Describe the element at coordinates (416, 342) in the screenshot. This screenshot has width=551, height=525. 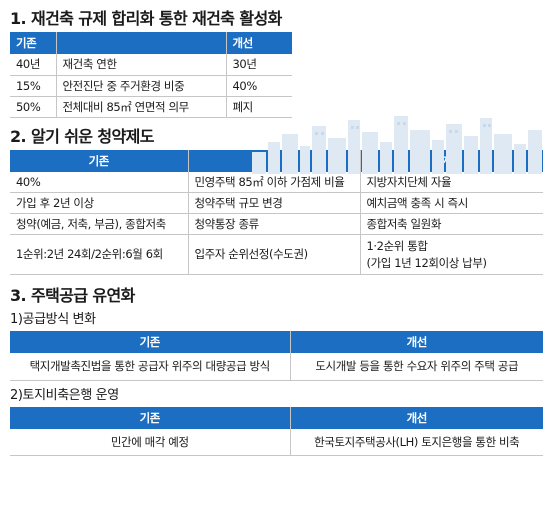
I see `sub1-header-after: 개선` at that location.